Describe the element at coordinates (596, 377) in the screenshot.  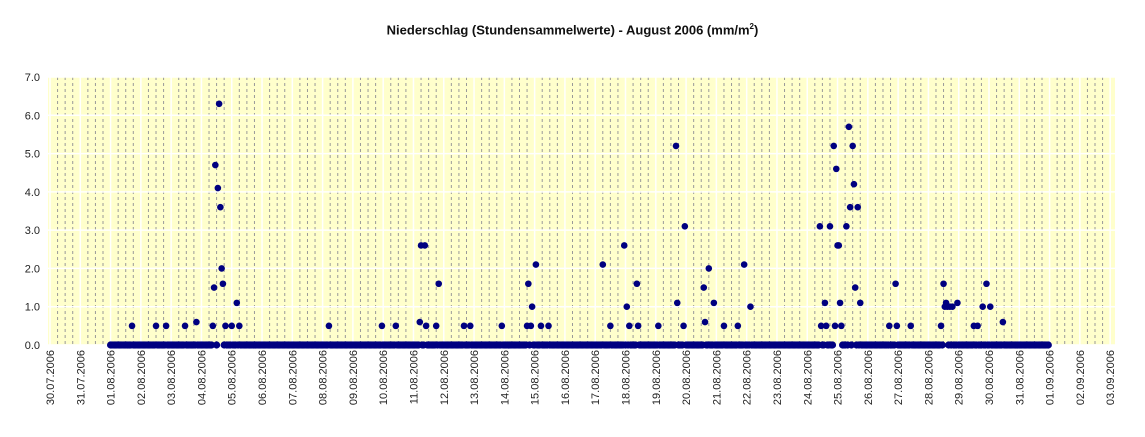
I see `x-tick-label: 17.08.2006` at that location.